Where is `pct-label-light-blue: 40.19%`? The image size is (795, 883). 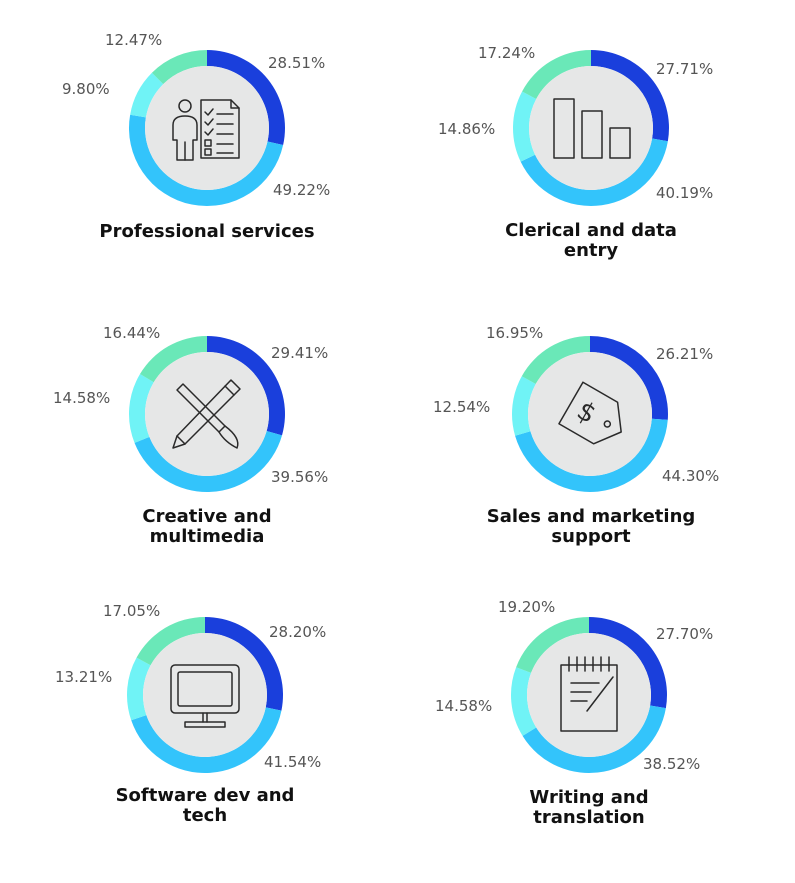 pct-label-light-blue: 40.19% is located at coordinates (684, 193).